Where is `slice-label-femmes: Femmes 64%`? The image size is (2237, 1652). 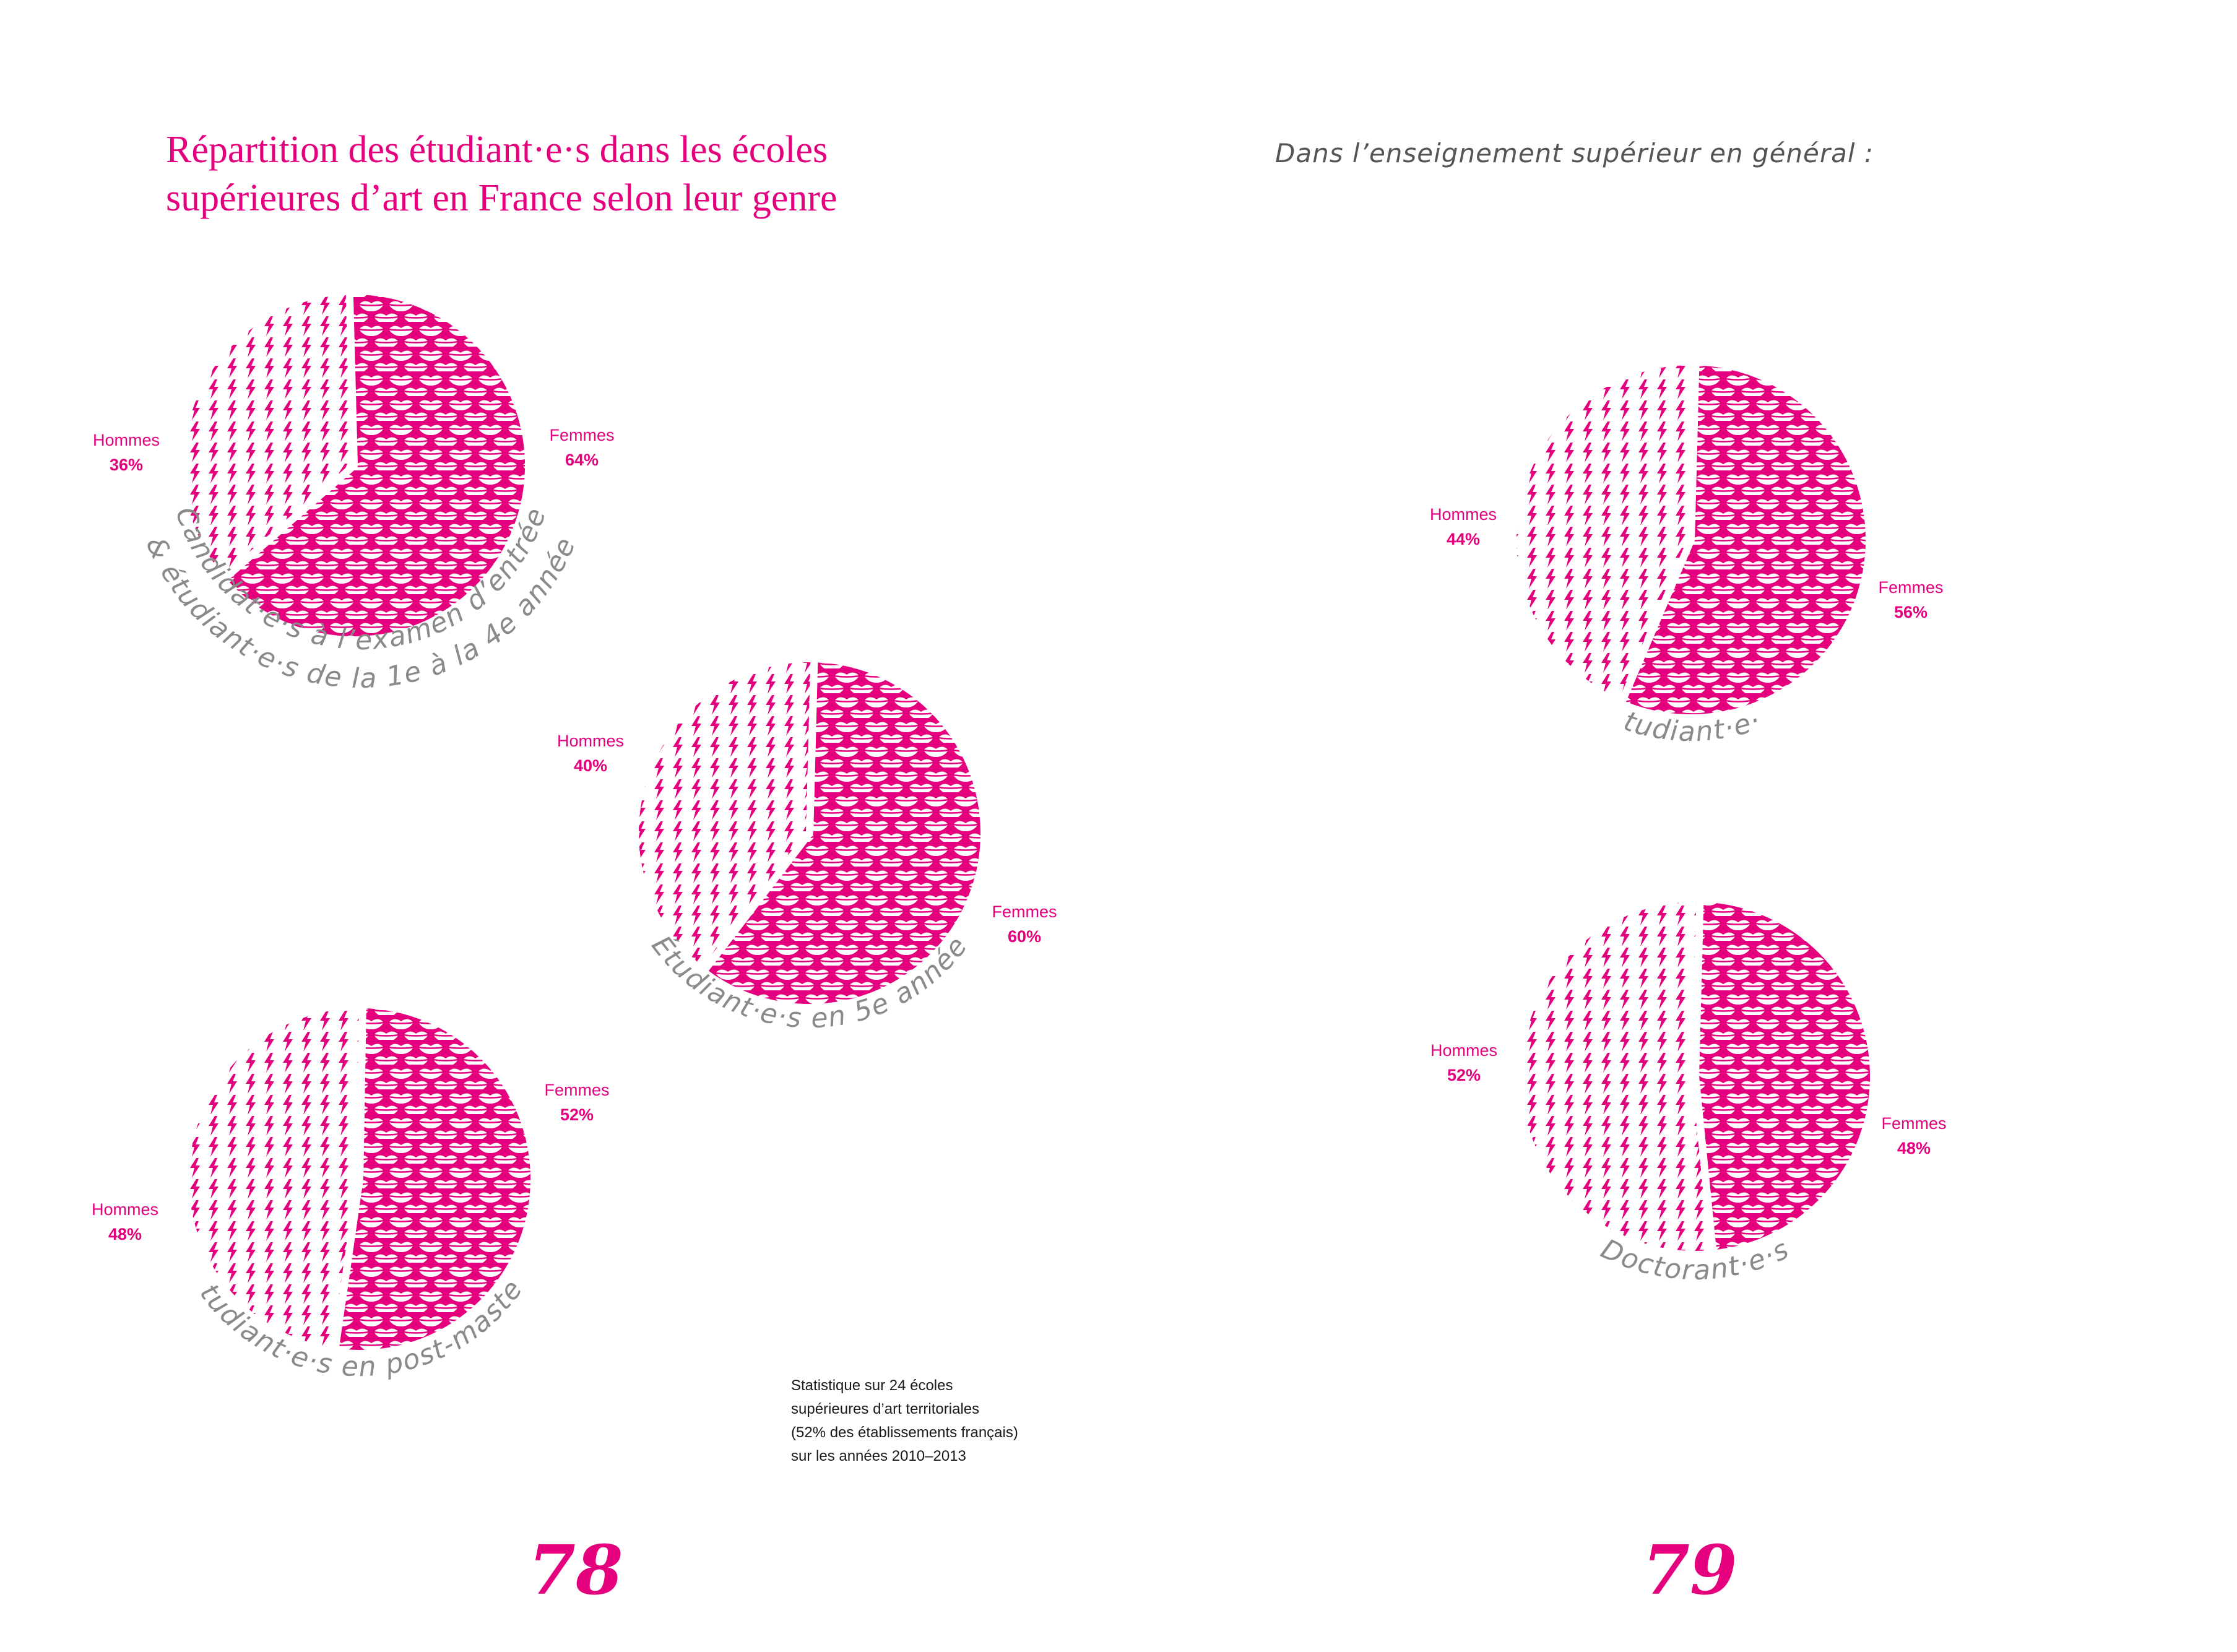 slice-label-femmes: Femmes 64% is located at coordinates (581, 447).